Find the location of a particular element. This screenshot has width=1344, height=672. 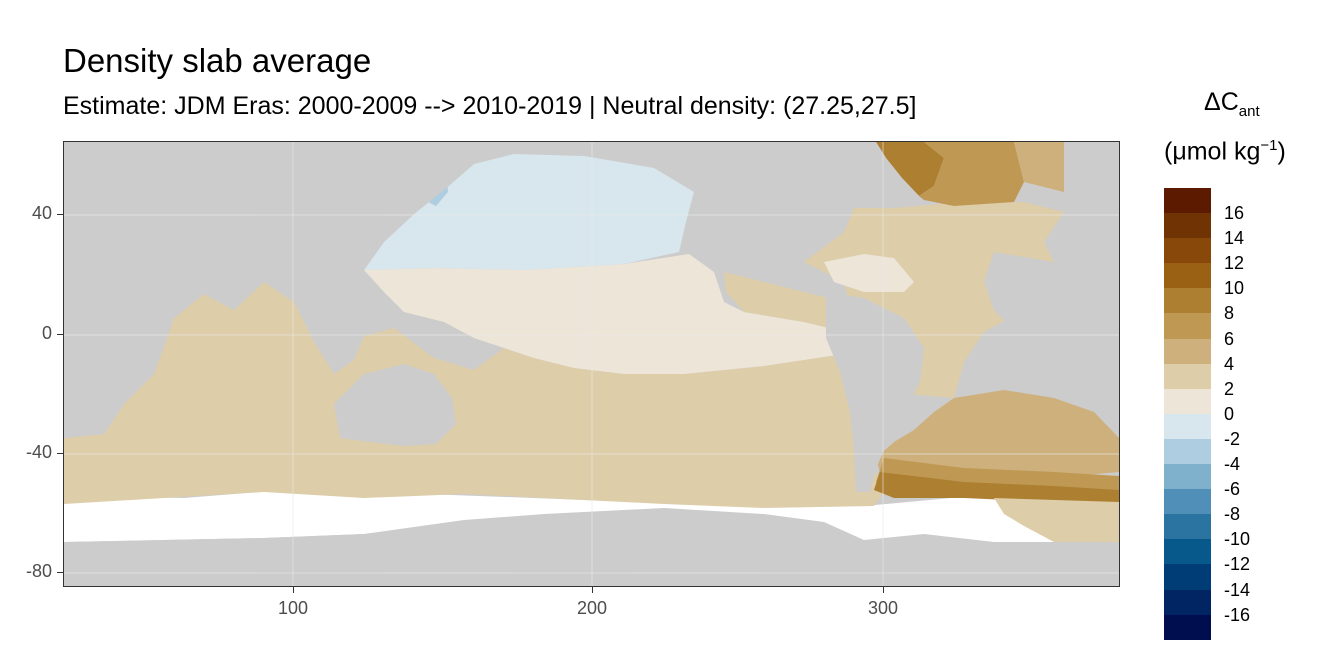

legend-label: 10 is located at coordinates (1234, 288).